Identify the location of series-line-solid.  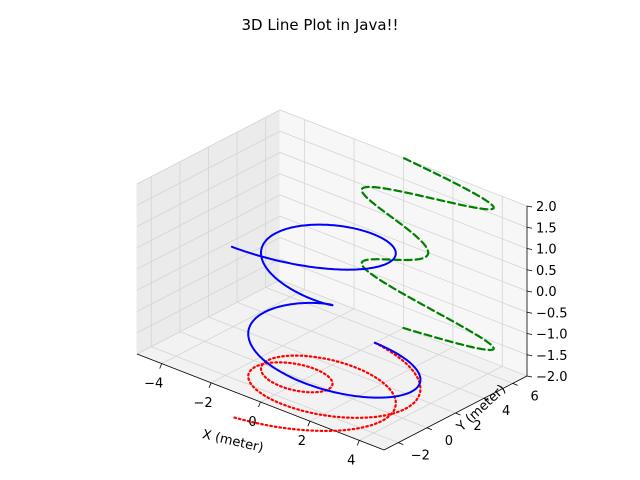
(326, 311).